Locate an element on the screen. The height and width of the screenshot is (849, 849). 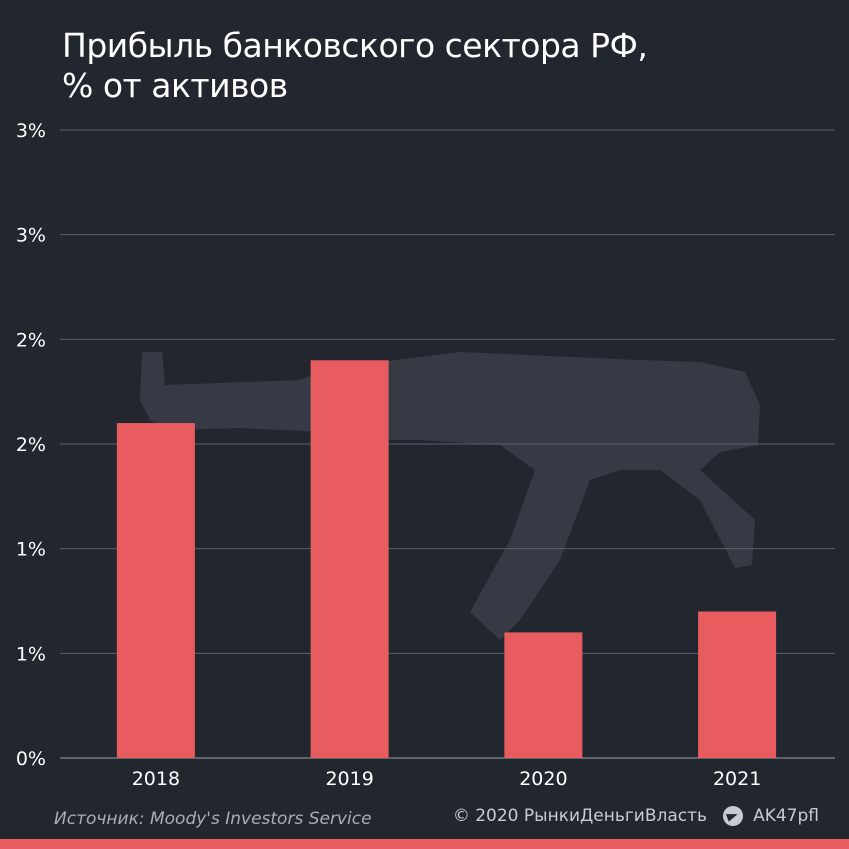
bar-2019 is located at coordinates (349, 559).